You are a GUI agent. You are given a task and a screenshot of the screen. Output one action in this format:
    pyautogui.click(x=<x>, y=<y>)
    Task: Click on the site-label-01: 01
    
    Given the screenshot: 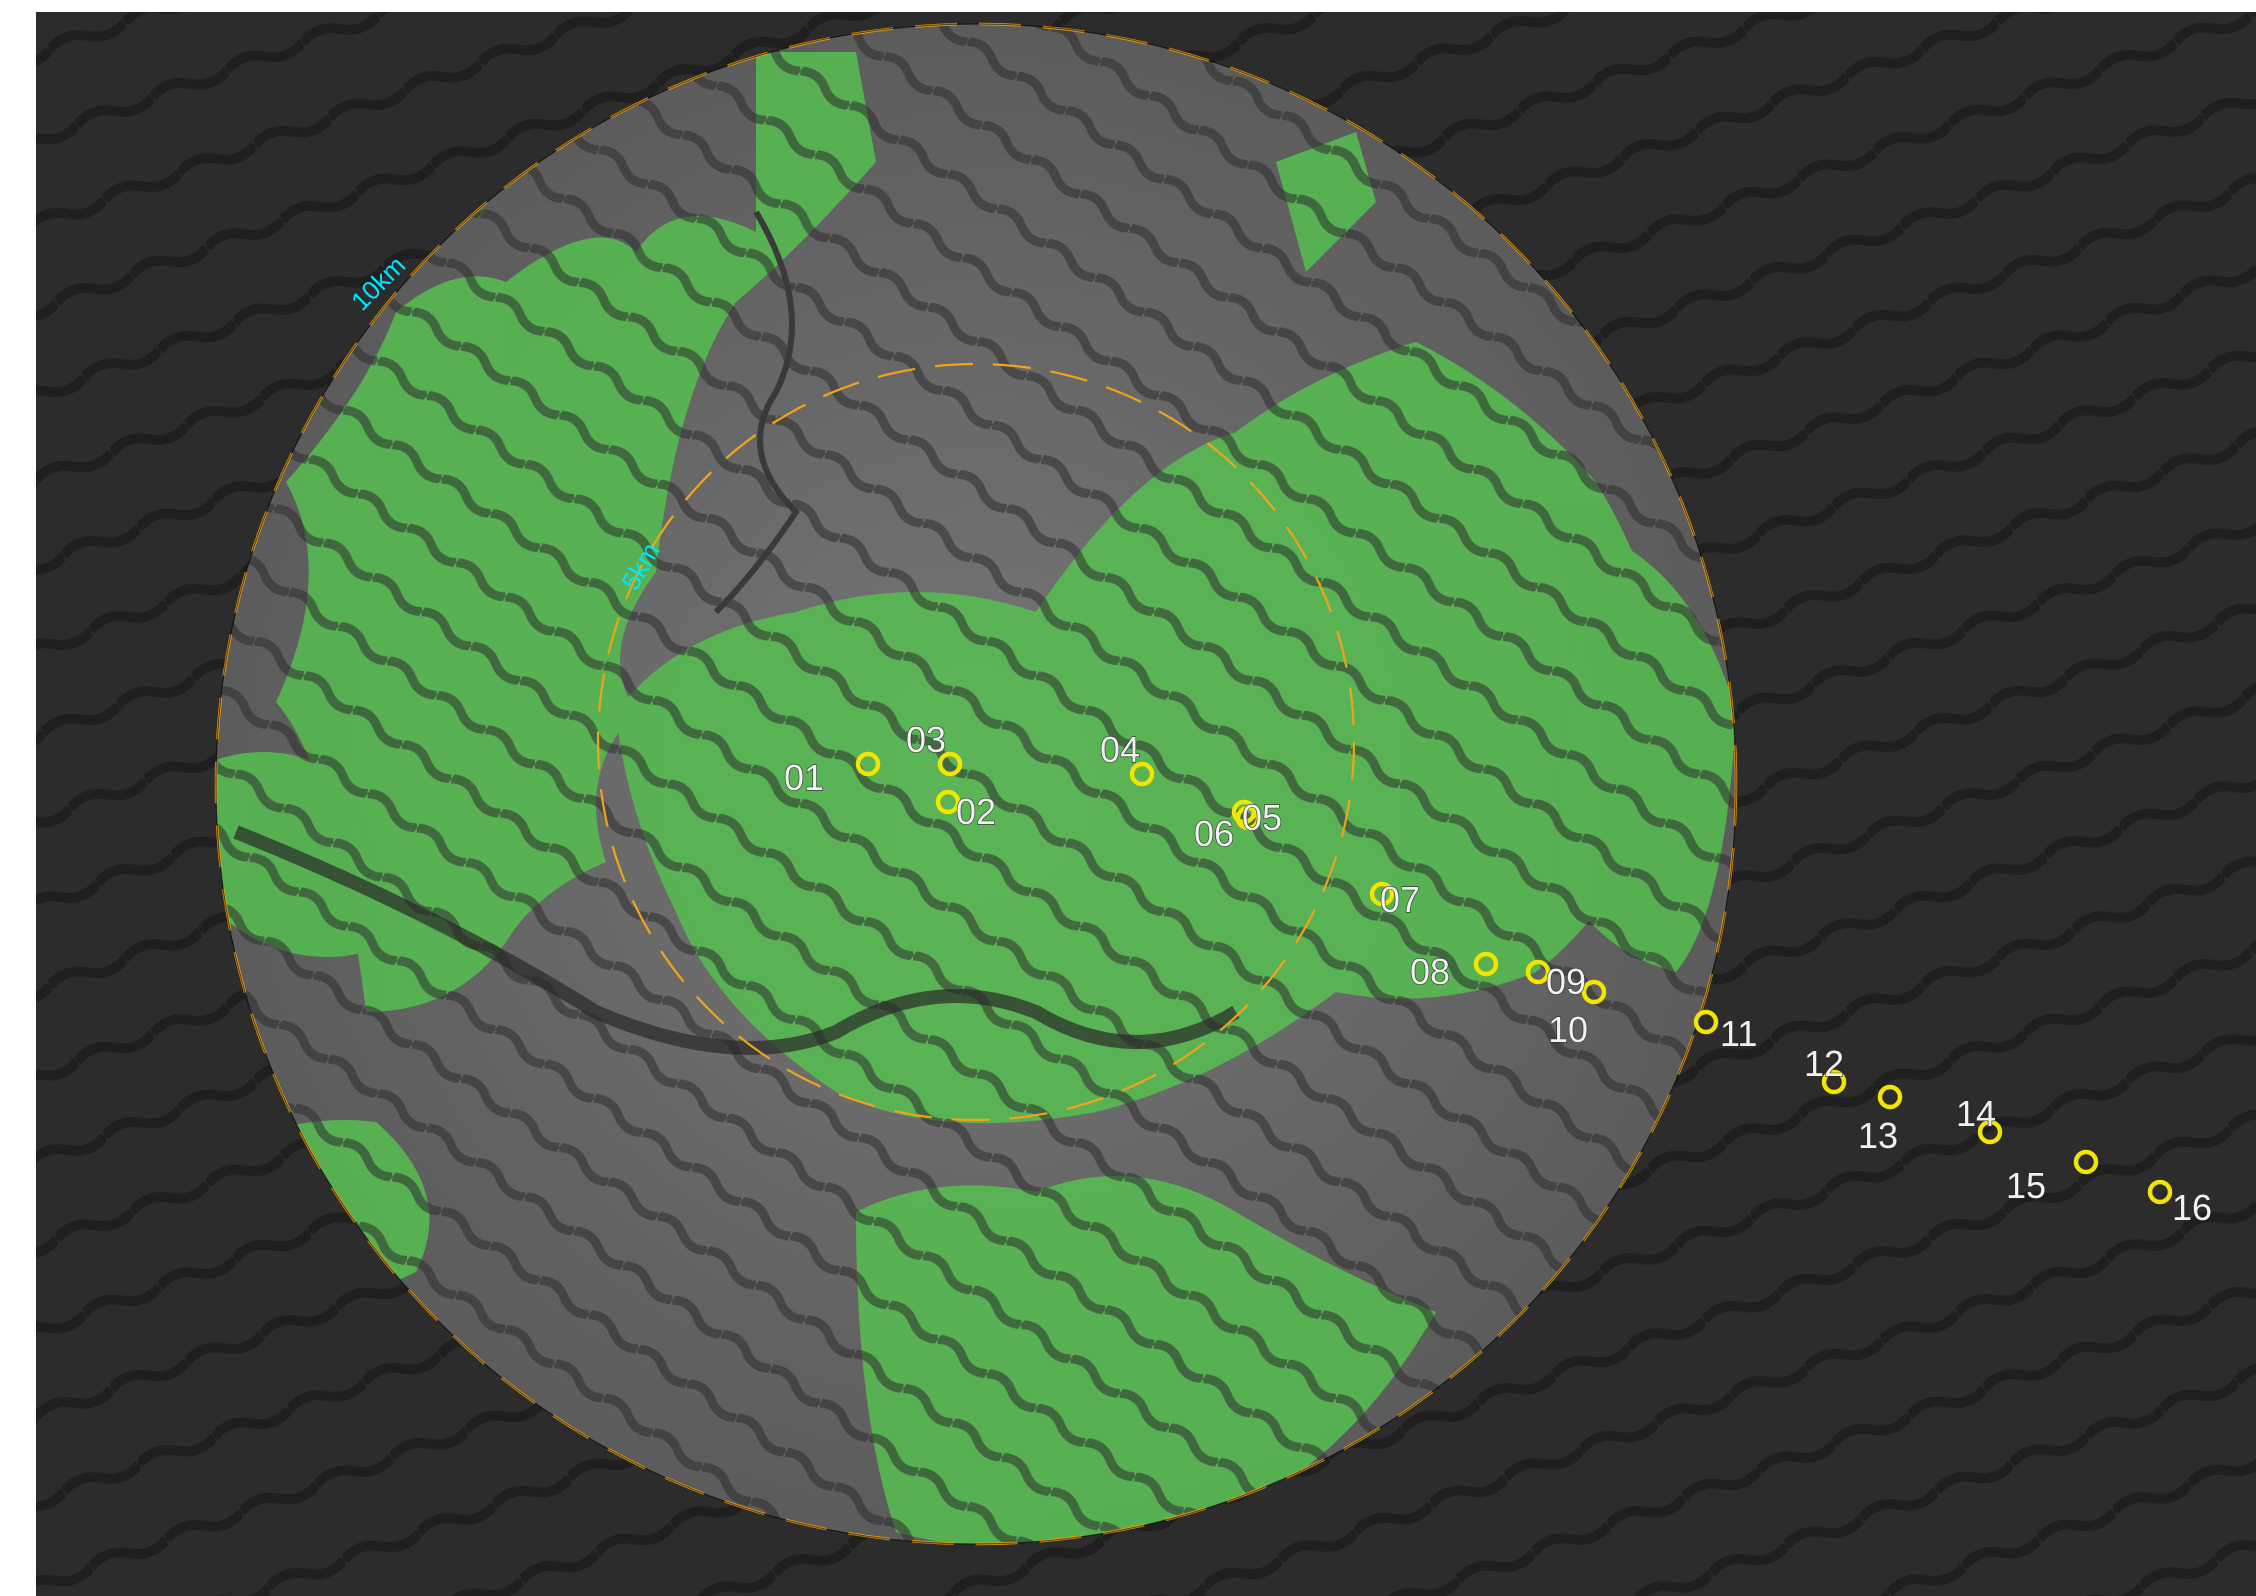 What is the action you would take?
    pyautogui.click(x=804, y=777)
    